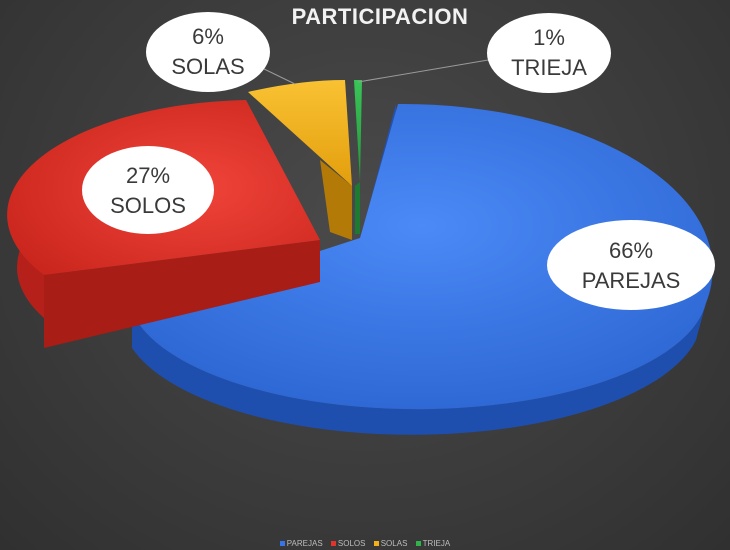  I want to click on pie-slice-solas-side, so click(336, 200).